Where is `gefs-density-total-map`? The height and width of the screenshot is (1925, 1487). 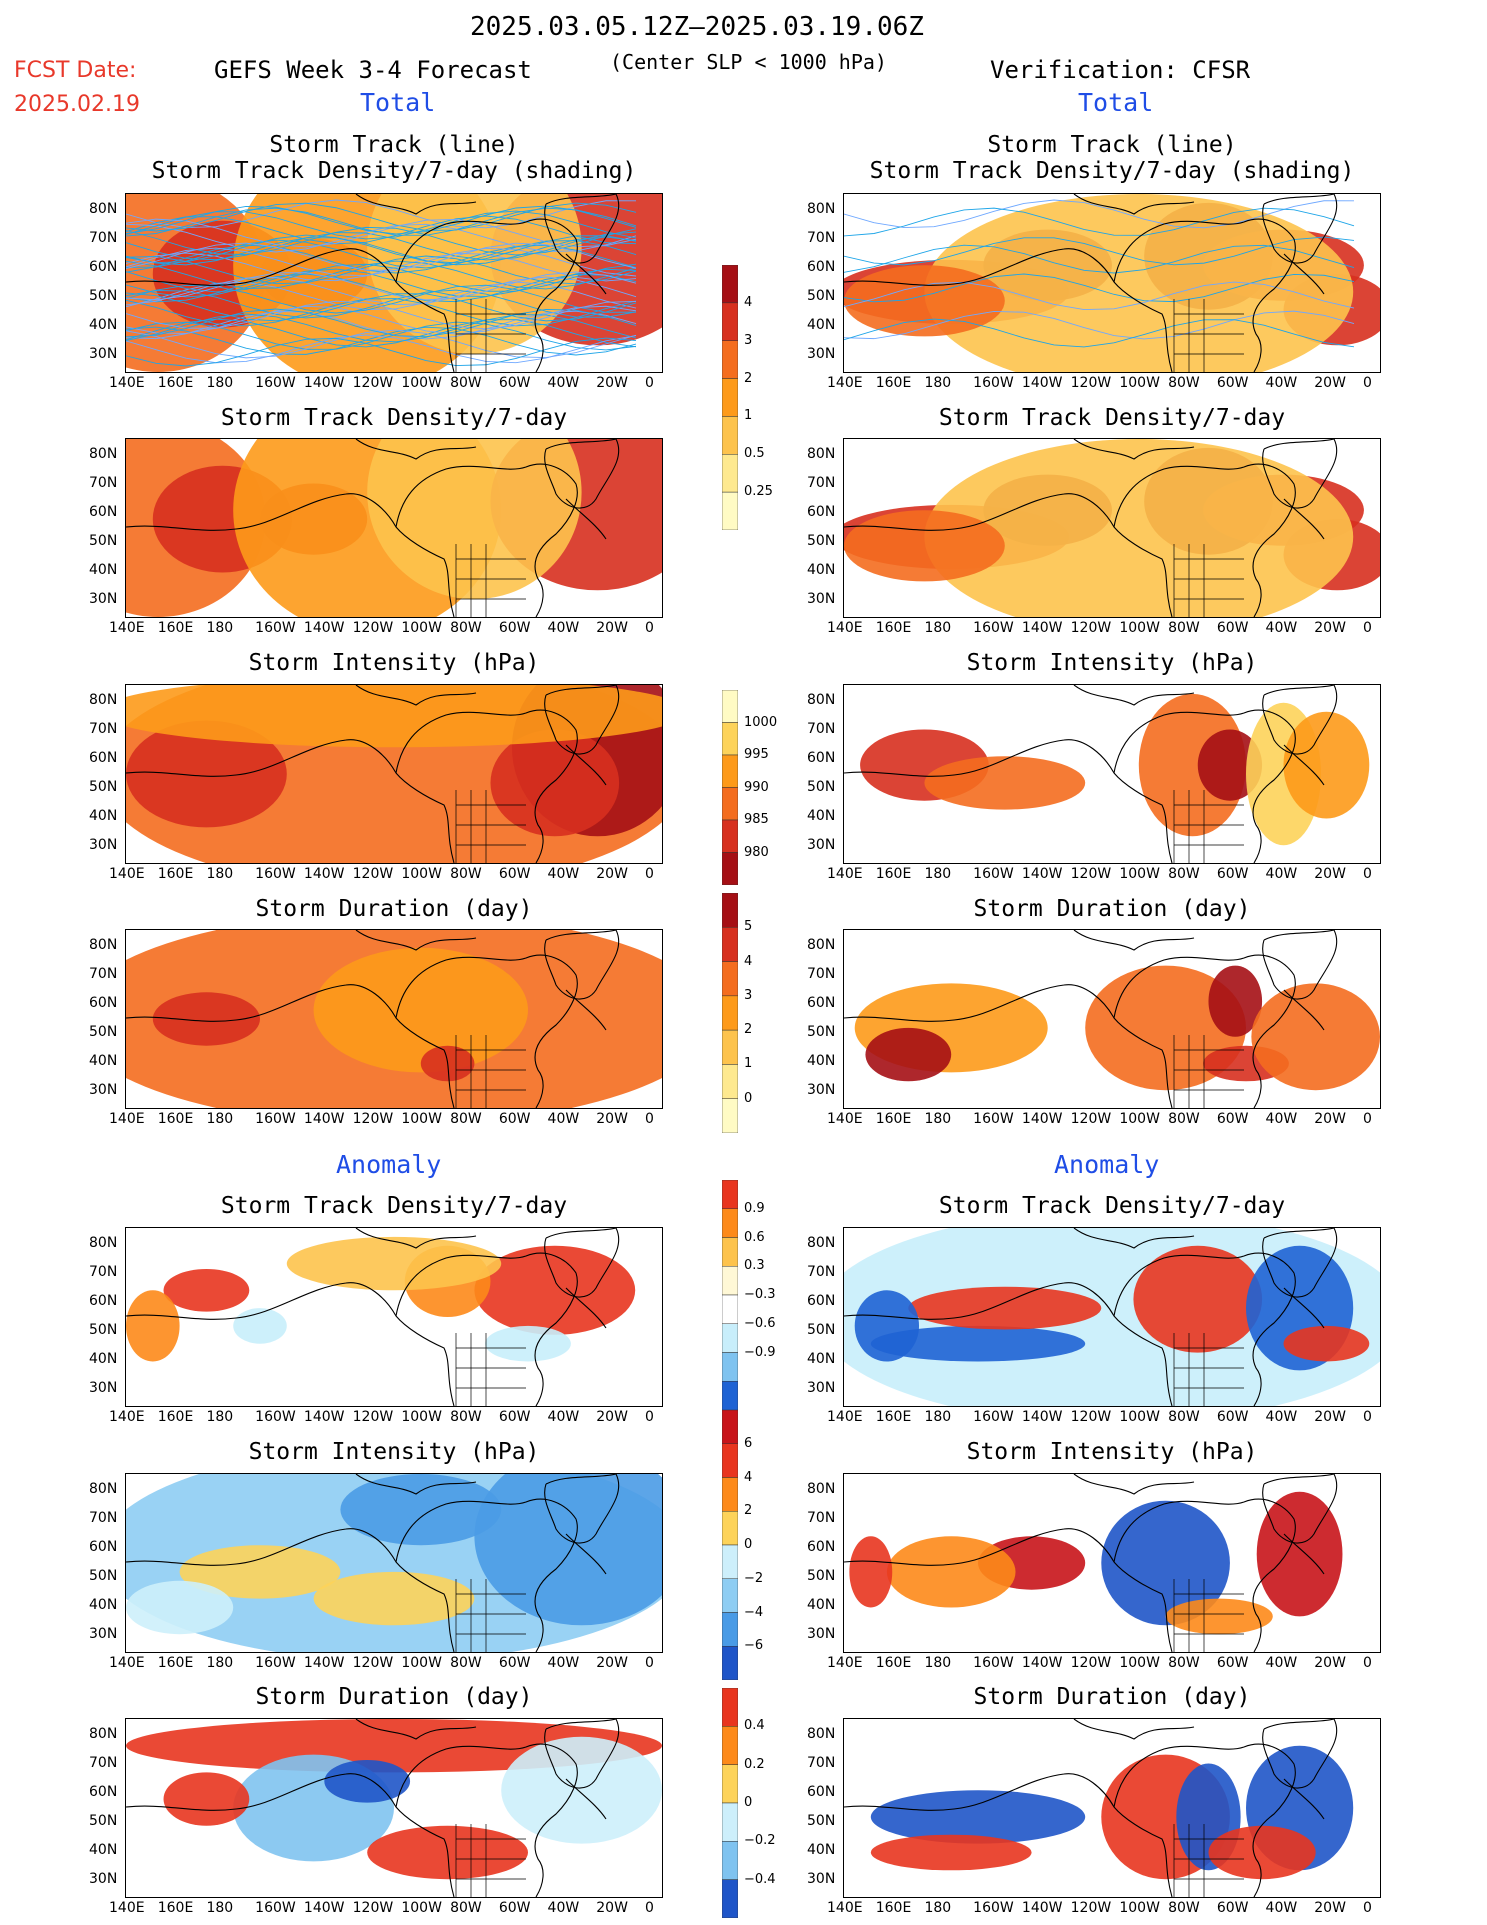
gefs-density-total-map is located at coordinates (394, 528).